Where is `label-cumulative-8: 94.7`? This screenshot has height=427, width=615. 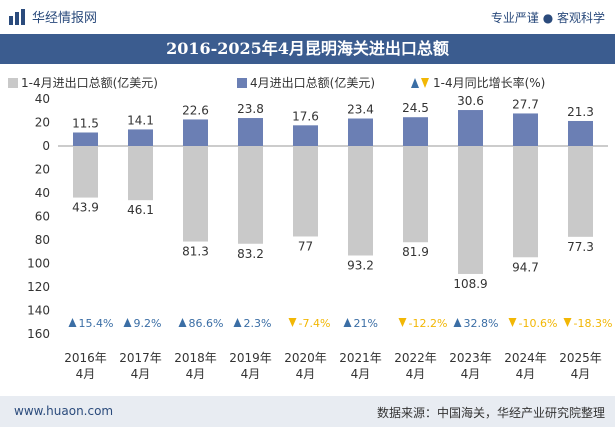 label-cumulative-8: 94.7 is located at coordinates (525, 267).